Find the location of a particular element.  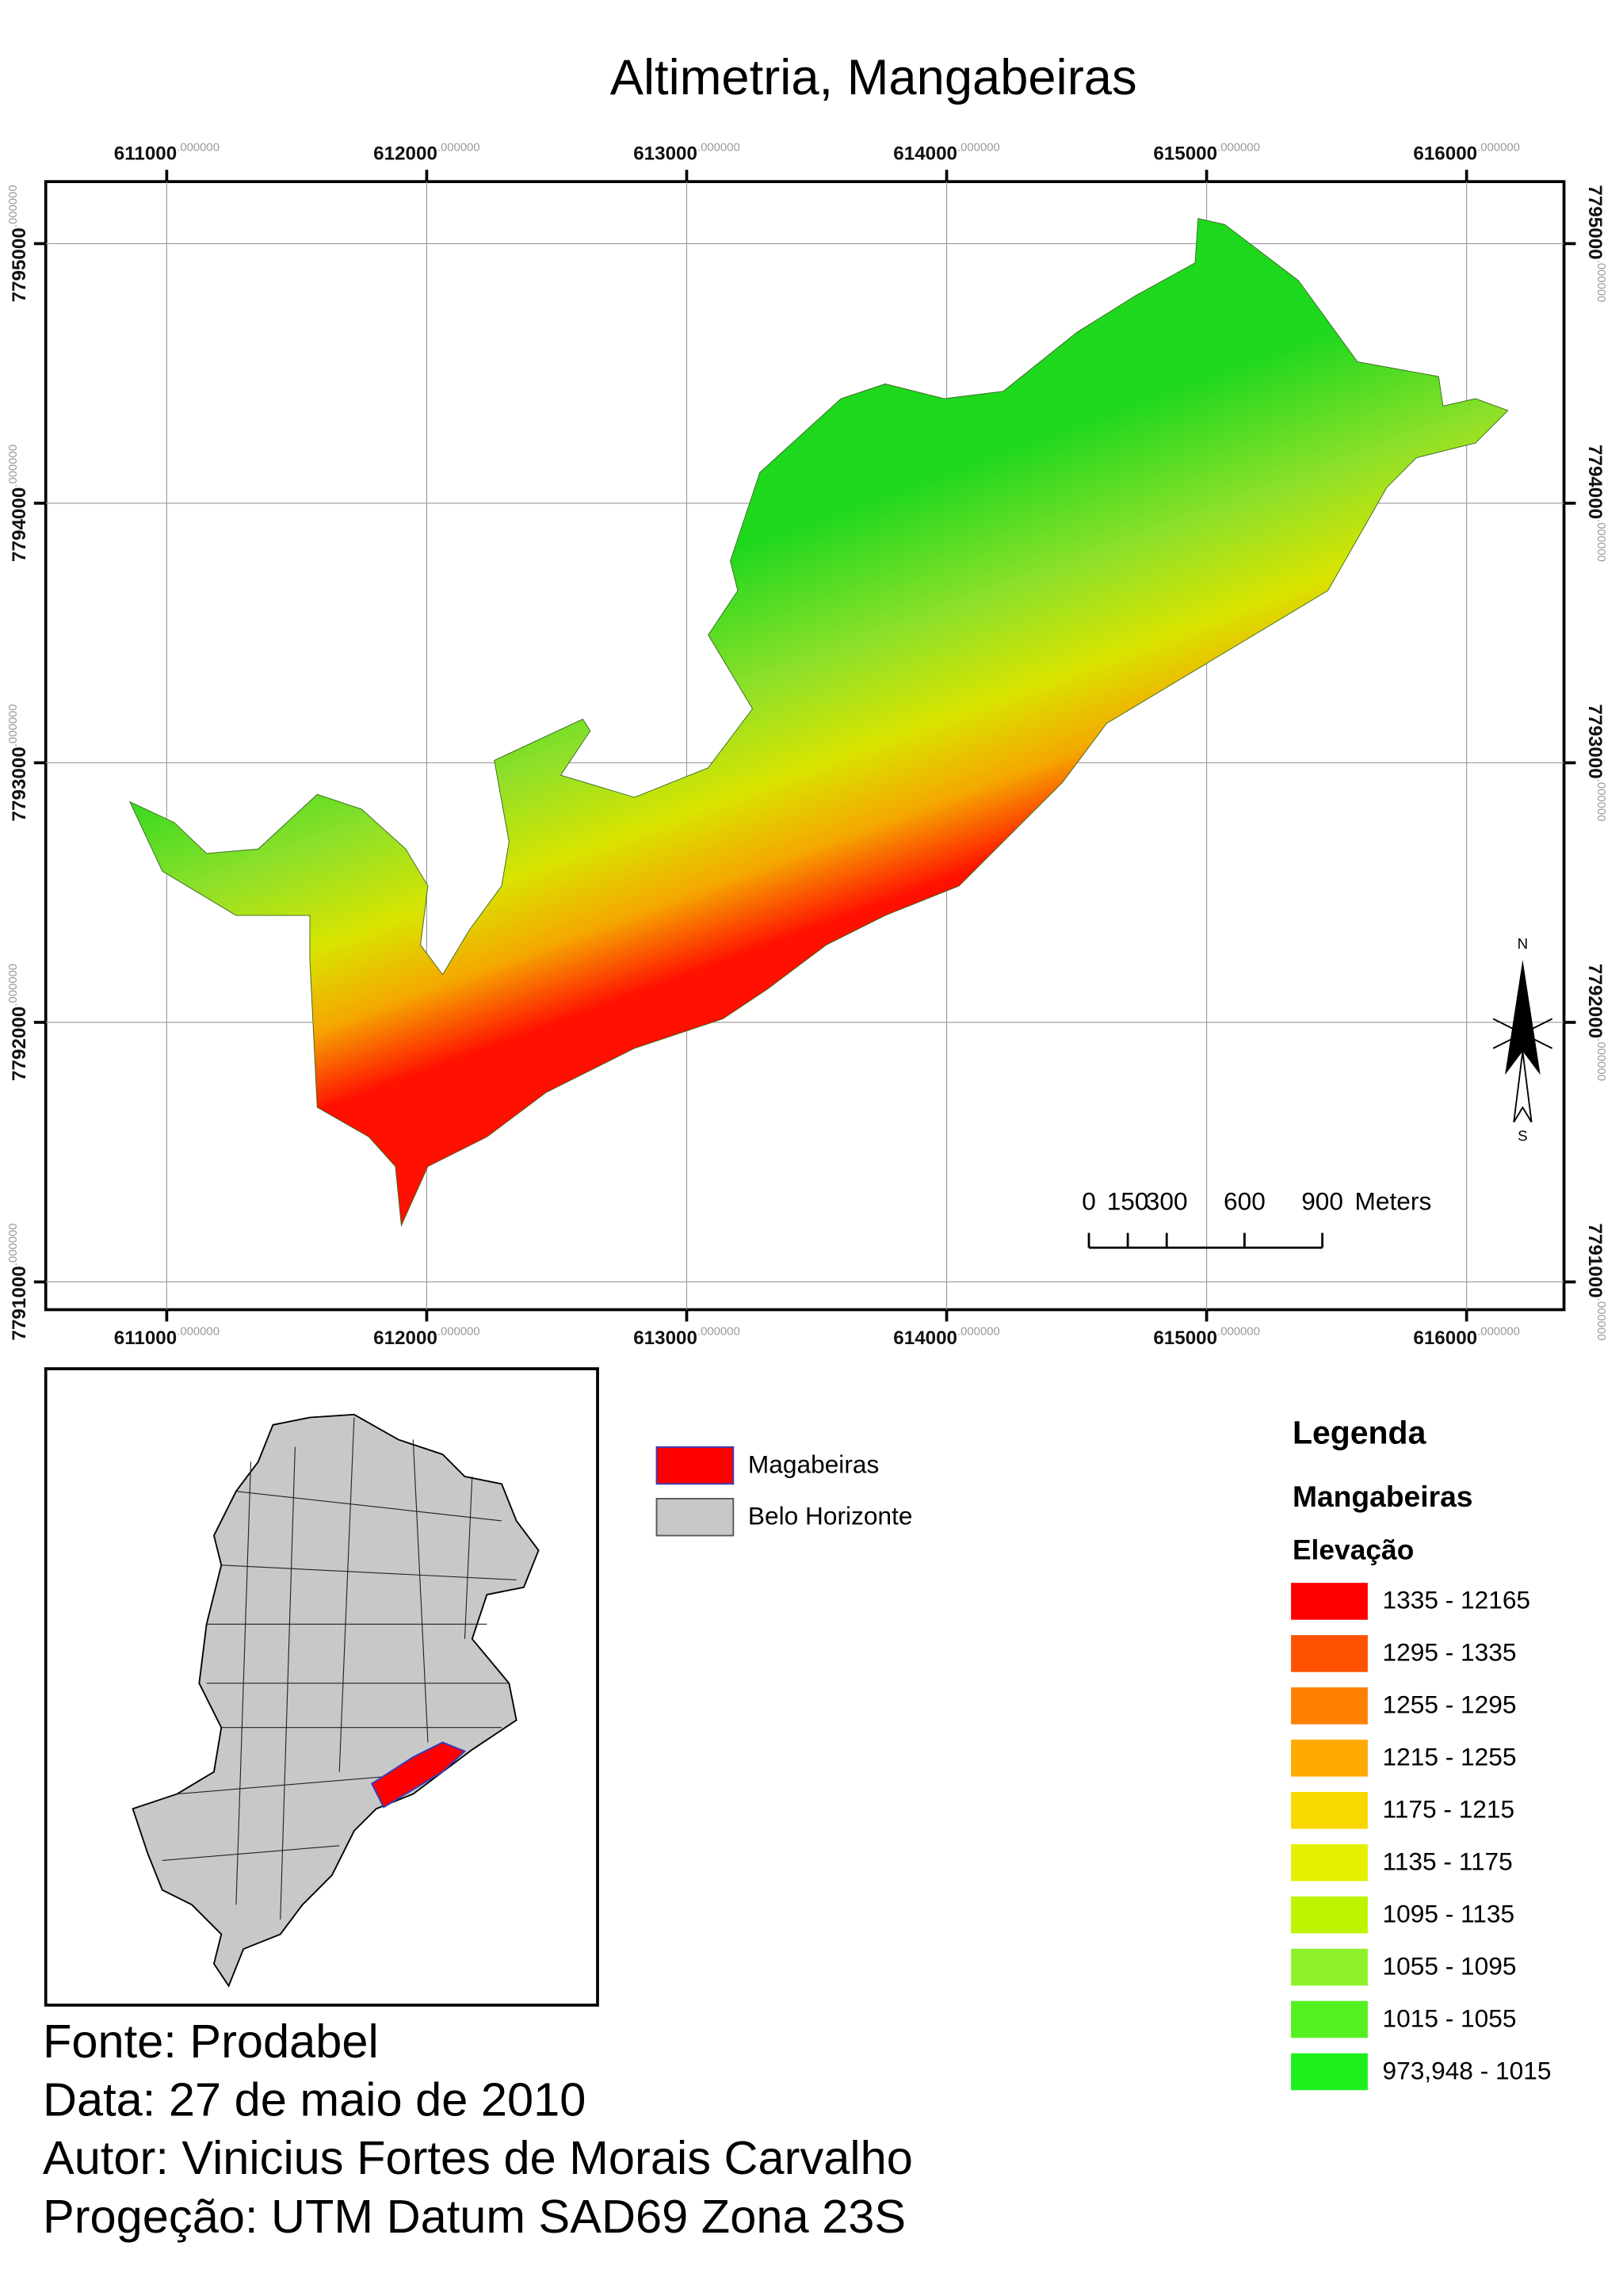

y-tick-label: 7792000.000000 is located at coordinates (19, 1022).